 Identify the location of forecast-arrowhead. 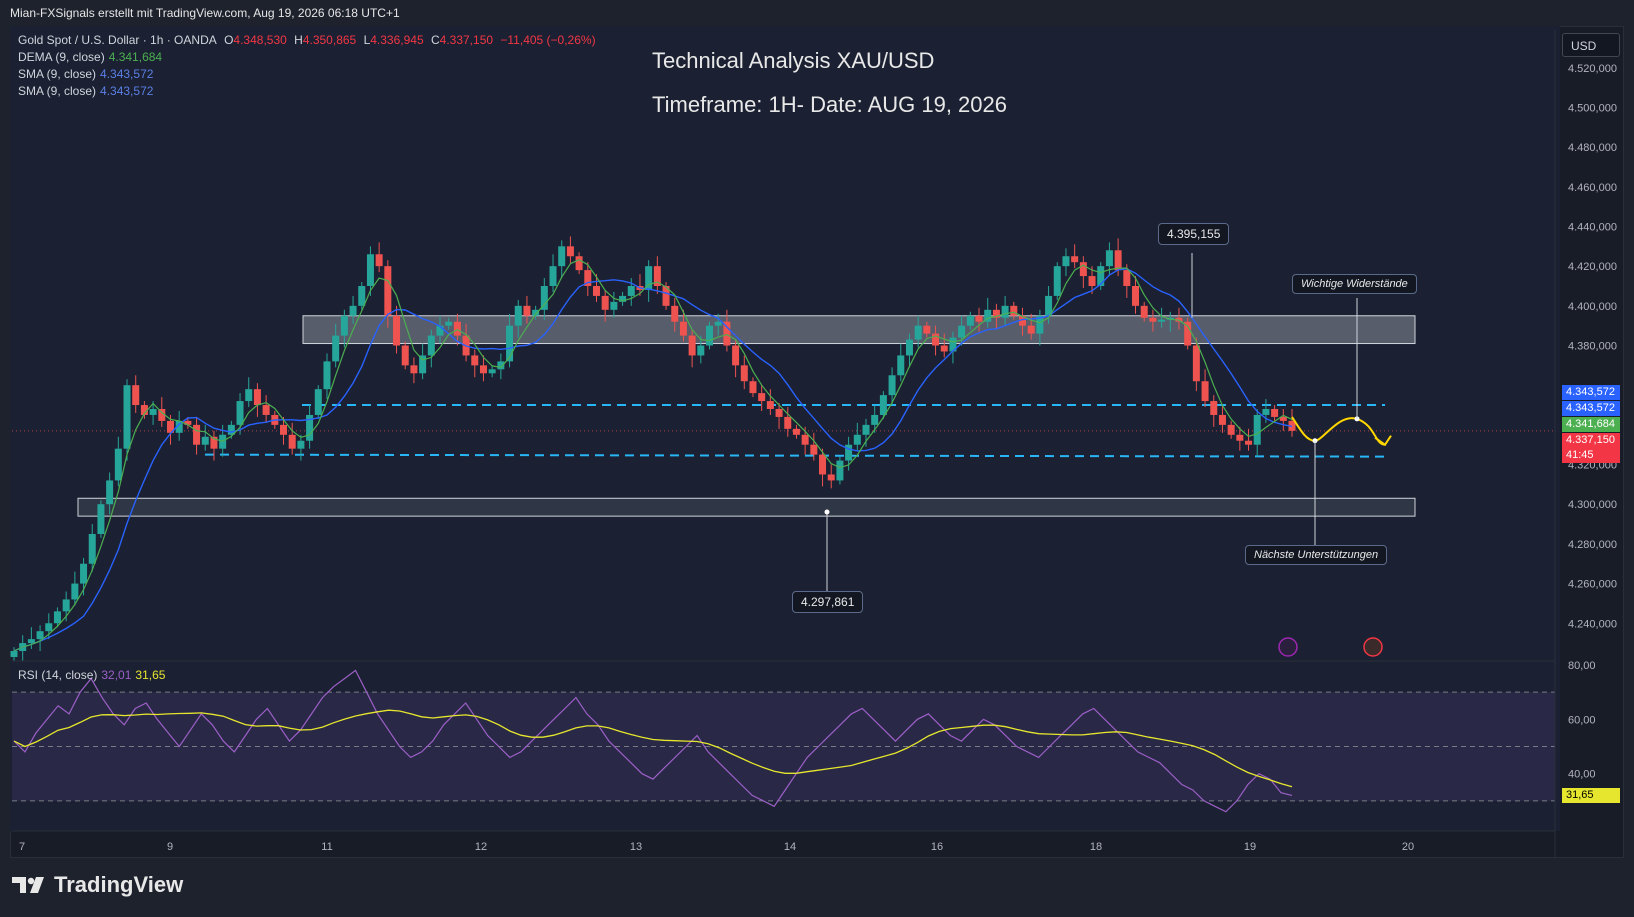
(1383, 441).